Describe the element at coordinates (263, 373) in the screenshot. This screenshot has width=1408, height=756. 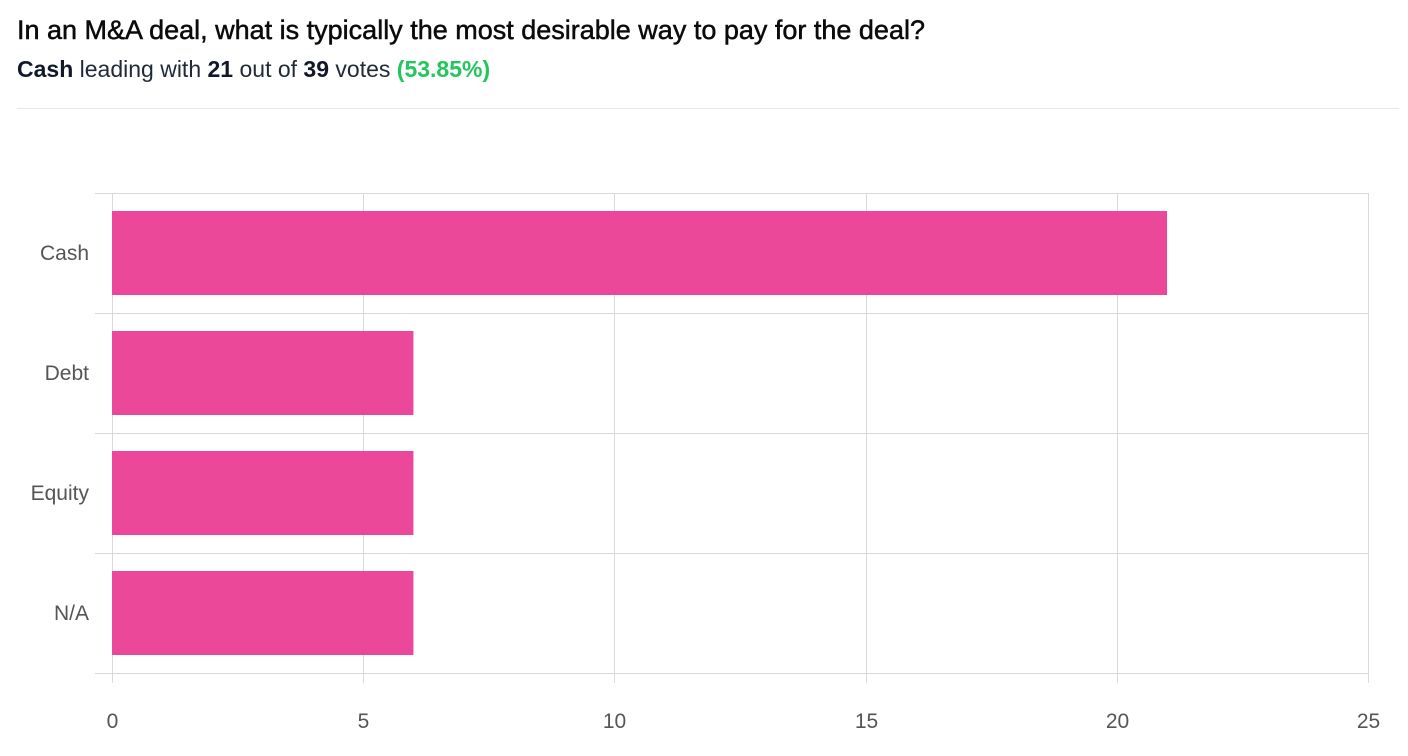
I see `bar-debt` at that location.